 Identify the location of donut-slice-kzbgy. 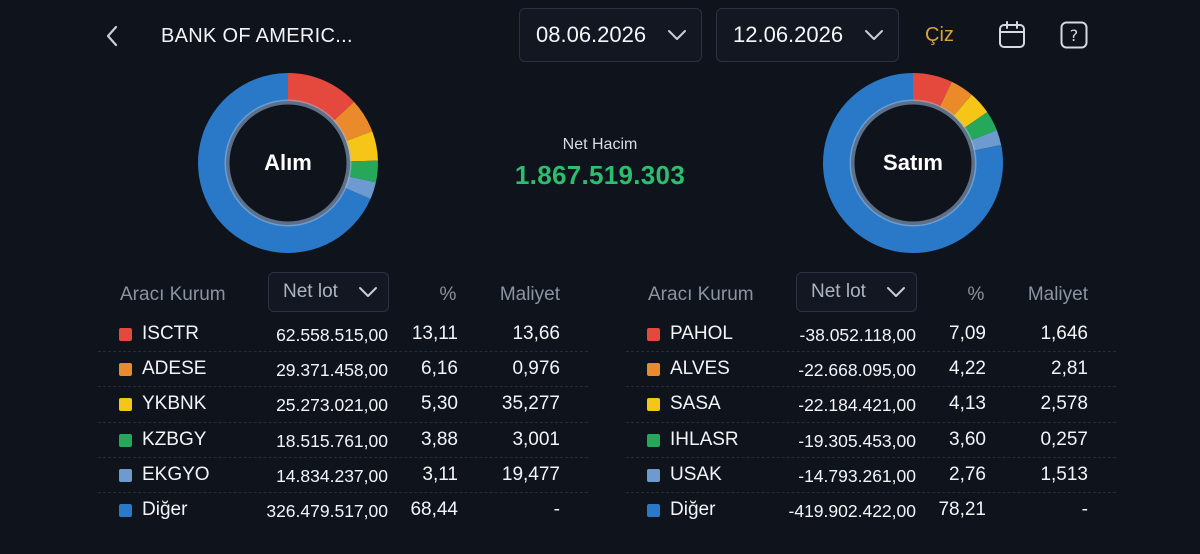
(363, 171).